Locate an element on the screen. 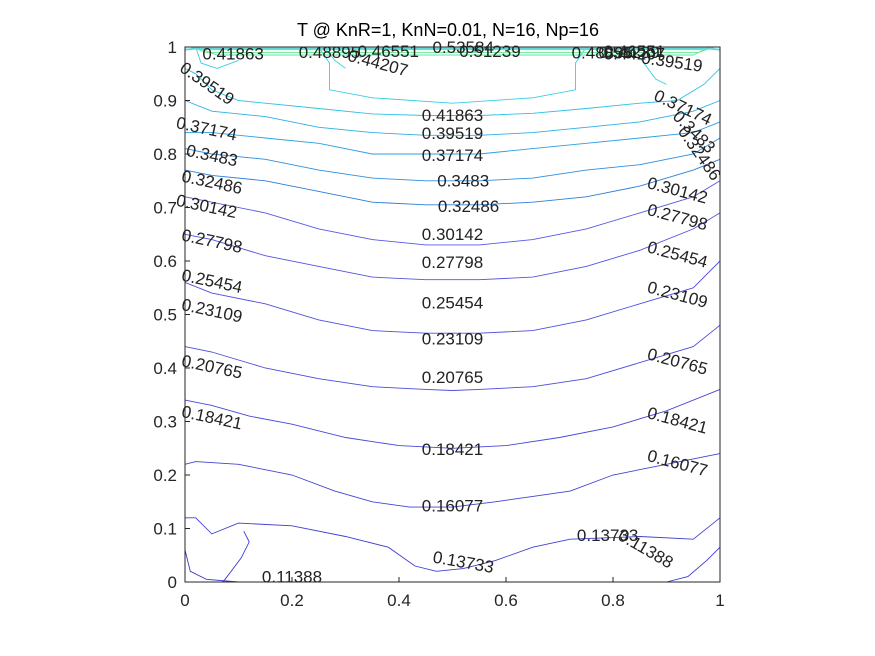 The height and width of the screenshot is (656, 875). x-tick-label: 0.2 is located at coordinates (292, 600).